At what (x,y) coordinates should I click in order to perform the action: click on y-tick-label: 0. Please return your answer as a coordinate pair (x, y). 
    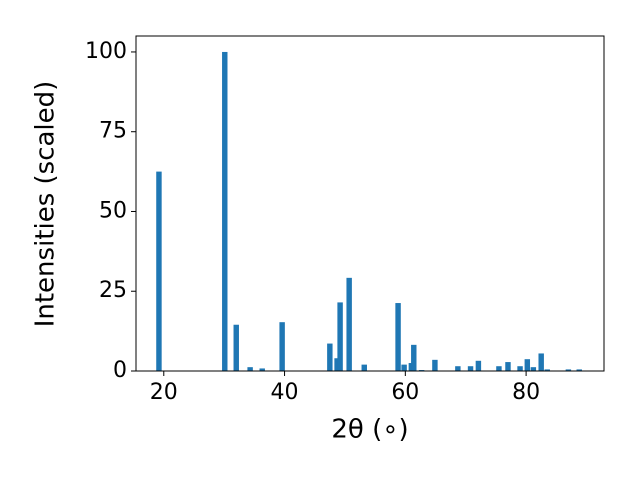
    Looking at the image, I should click on (120, 370).